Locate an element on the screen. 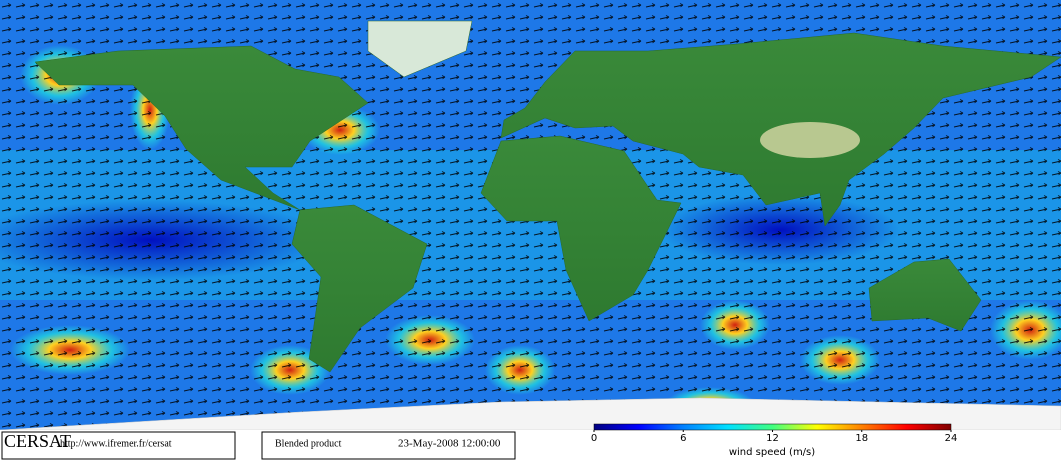 Image resolution: width=1061 pixels, height=462 pixels. product: Blended product is located at coordinates (308, 443).